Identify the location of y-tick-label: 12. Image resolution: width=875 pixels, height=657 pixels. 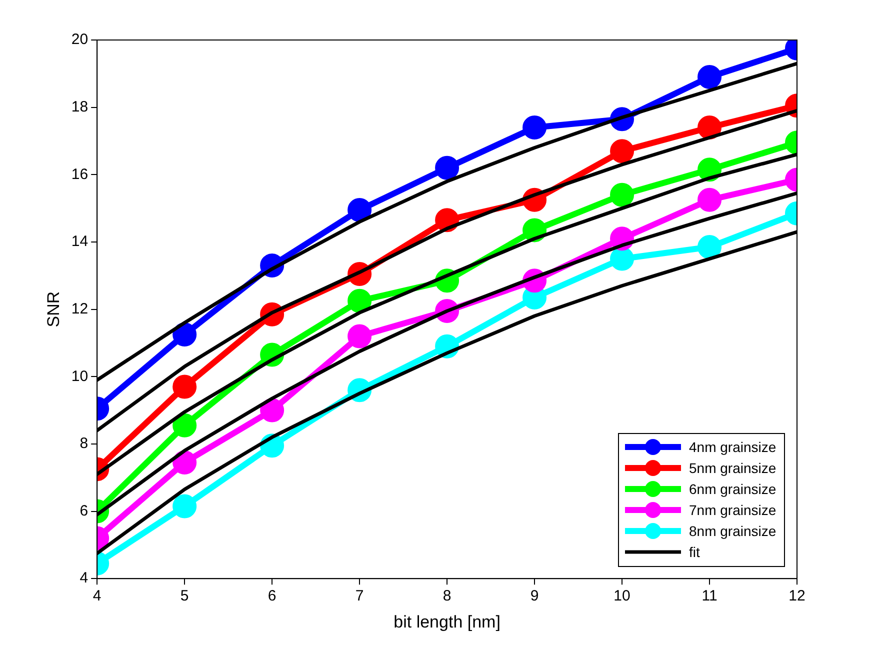
(79, 309).